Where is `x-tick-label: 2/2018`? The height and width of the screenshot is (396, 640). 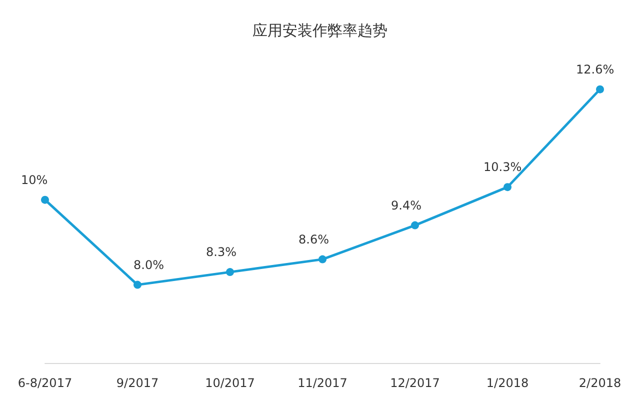
x-tick-label: 2/2018 is located at coordinates (600, 383).